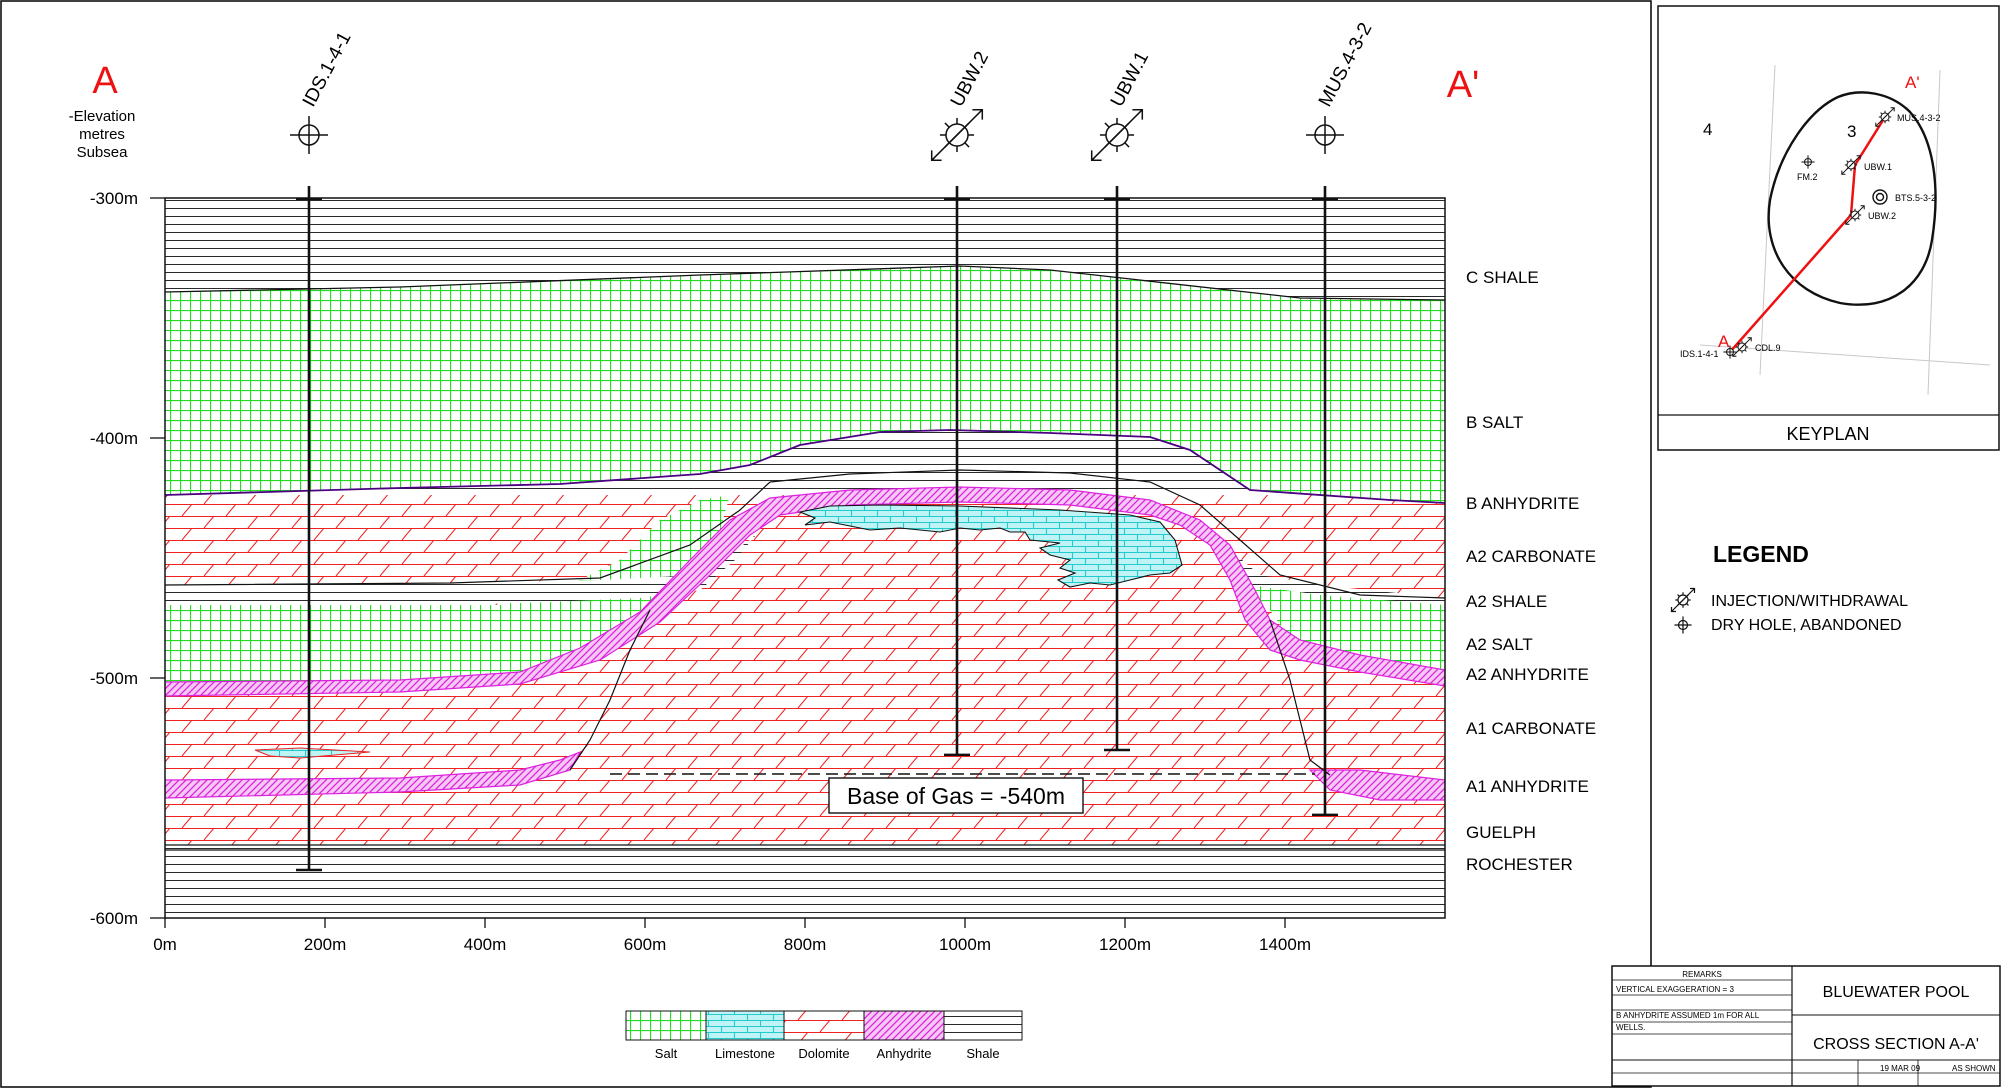 The height and width of the screenshot is (1088, 2005). I want to click on formation-label: B ANHYDRITE, so click(1522, 503).